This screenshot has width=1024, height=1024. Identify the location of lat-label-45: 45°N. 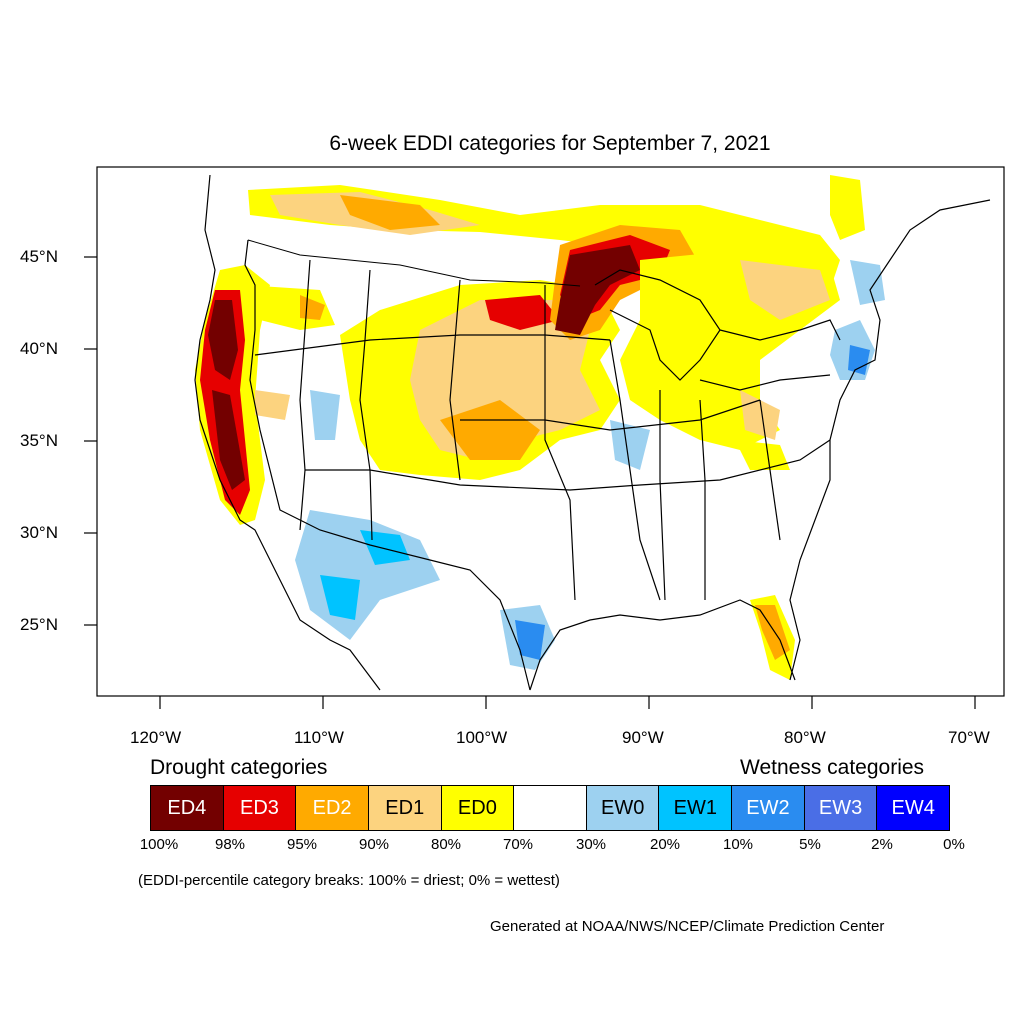
(39, 256).